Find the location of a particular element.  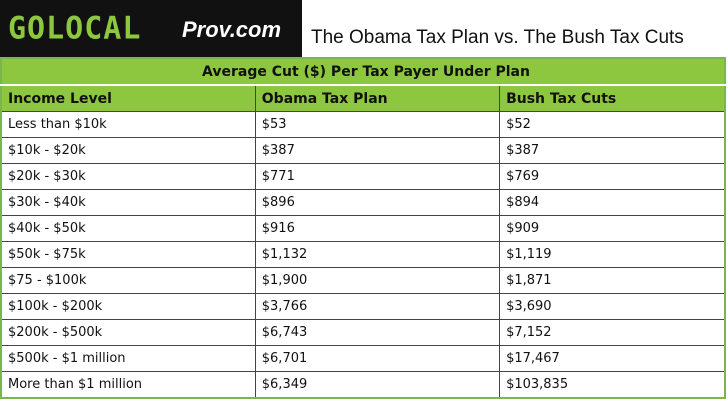

amount-cell: $1,132 is located at coordinates (377, 254).